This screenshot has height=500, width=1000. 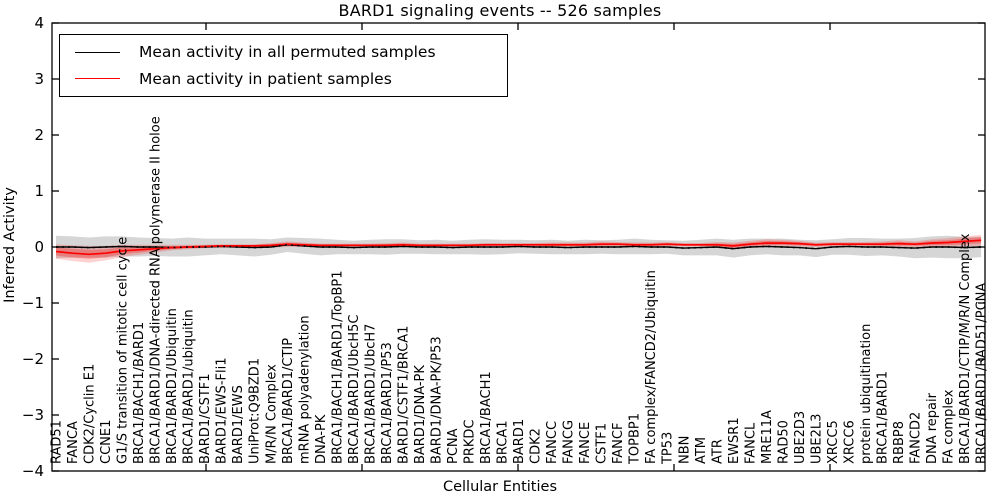 What do you see at coordinates (139, 393) in the screenshot?
I see `x-category-label: BRCA1/BACH1/BARD1` at bounding box center [139, 393].